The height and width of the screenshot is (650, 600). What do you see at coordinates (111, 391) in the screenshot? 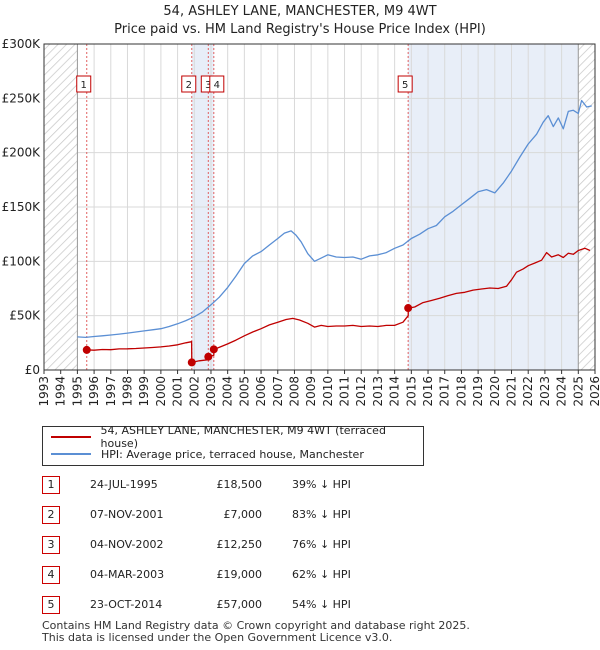
I see `x-tick-label: 1997` at bounding box center [111, 391].